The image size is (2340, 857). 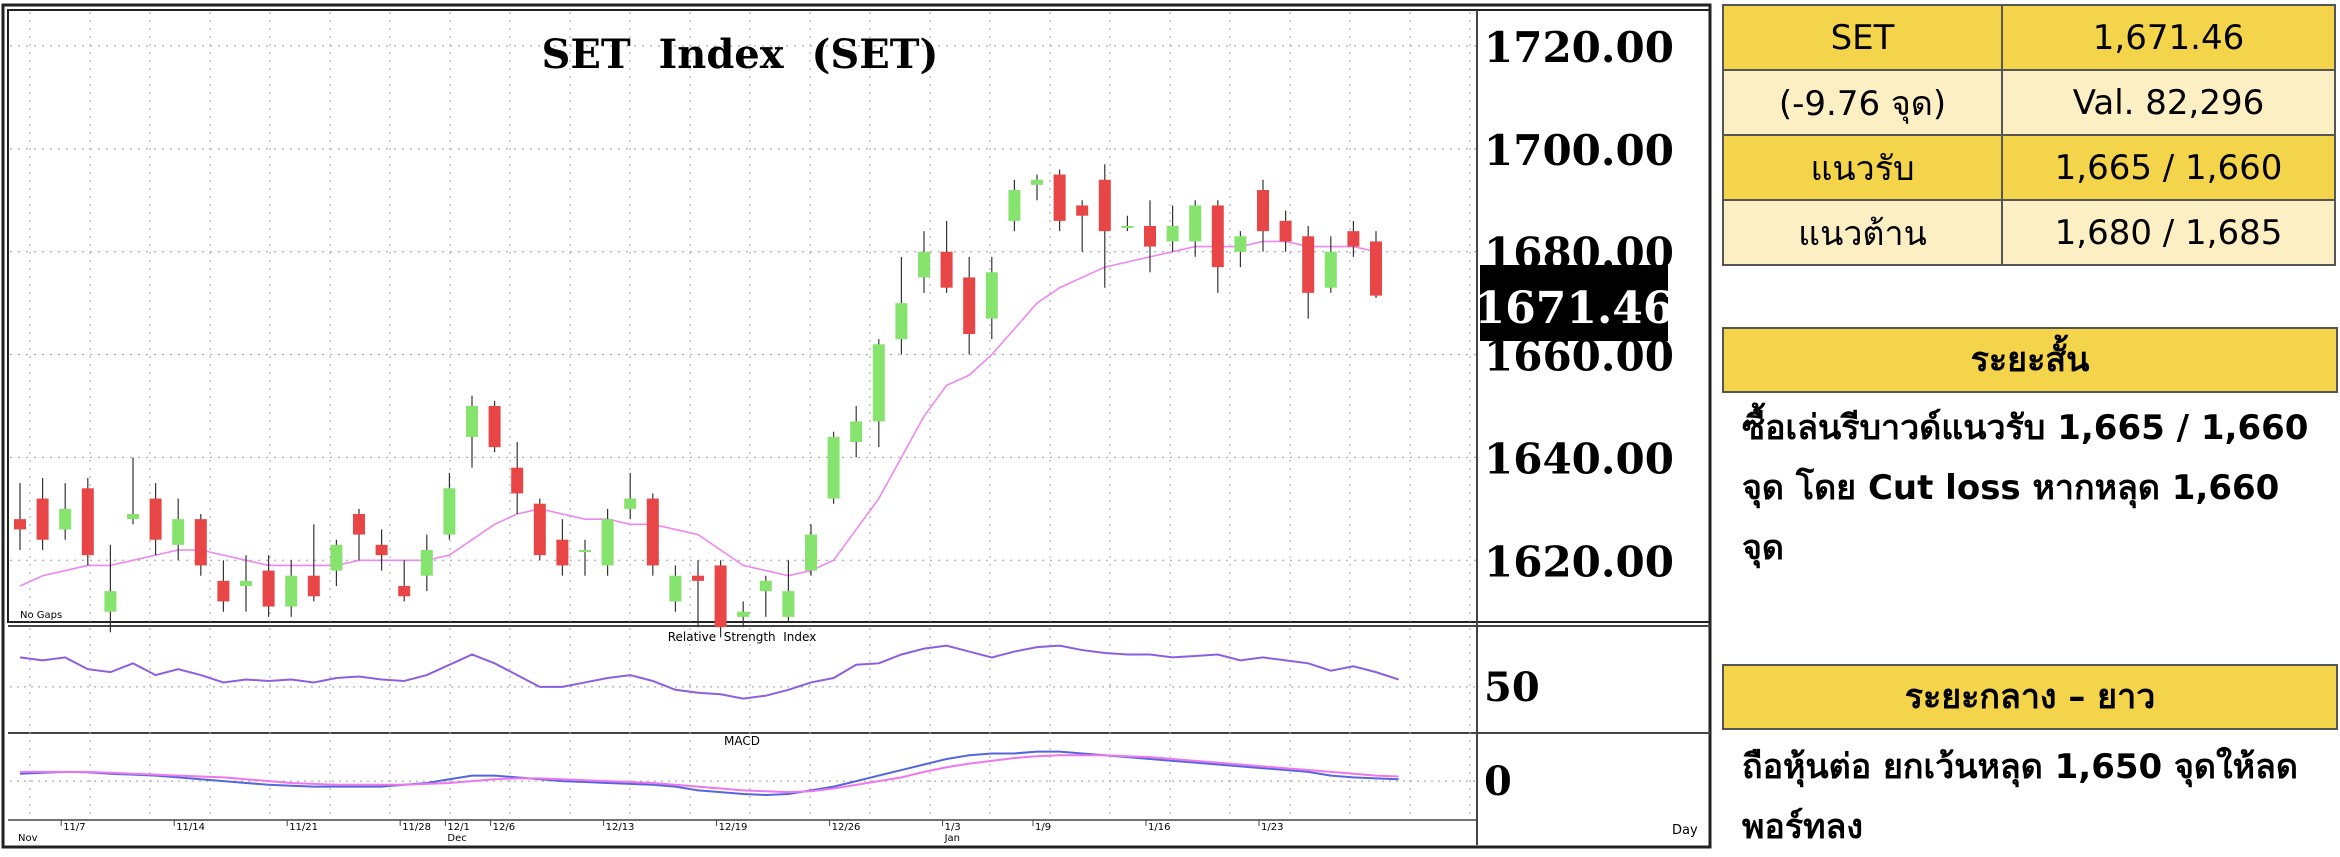 I want to click on macd-line, so click(x=709, y=773).